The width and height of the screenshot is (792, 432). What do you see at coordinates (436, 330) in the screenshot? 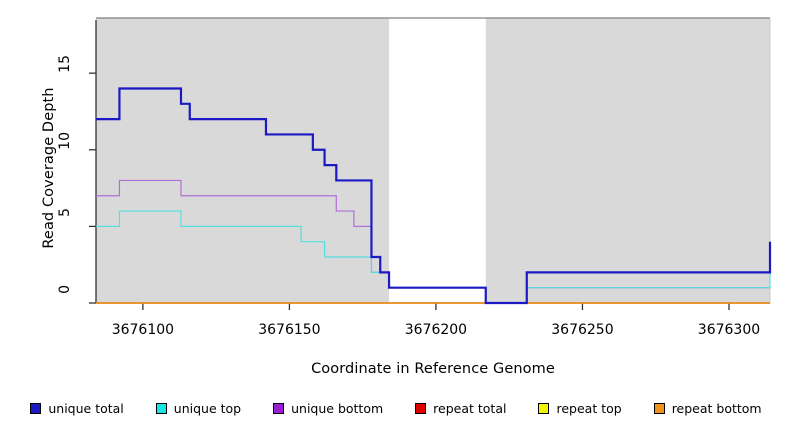
I see `x-tick-label: 3676200` at bounding box center [436, 330].